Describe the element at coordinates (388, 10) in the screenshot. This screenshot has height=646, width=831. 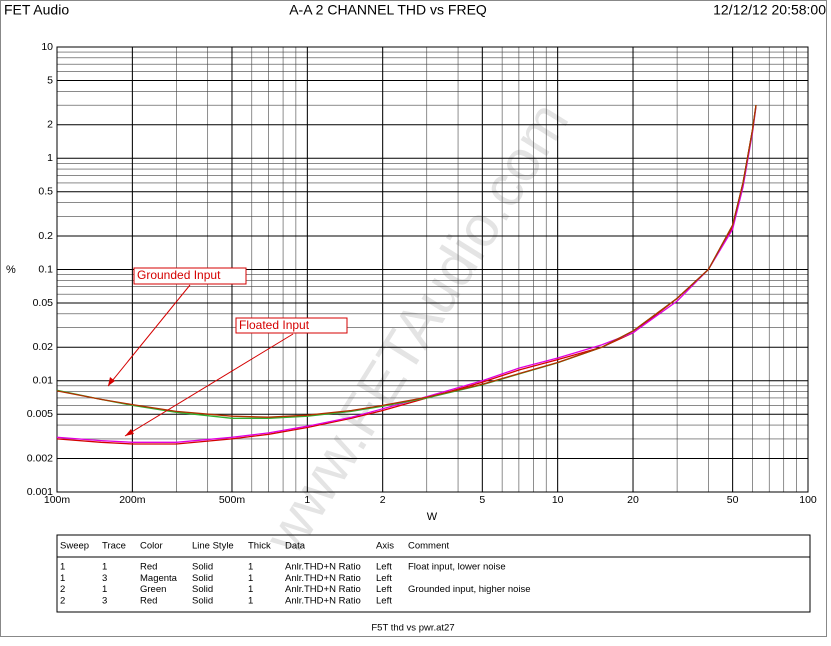
I see `chart-title: A-A 2 CHANNEL THD vs FREQ` at that location.